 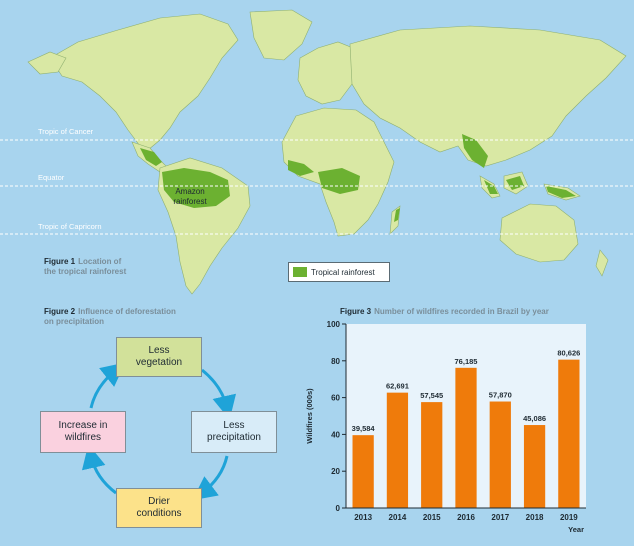 What do you see at coordinates (47, 63) in the screenshot?
I see `alaska-landmass` at bounding box center [47, 63].